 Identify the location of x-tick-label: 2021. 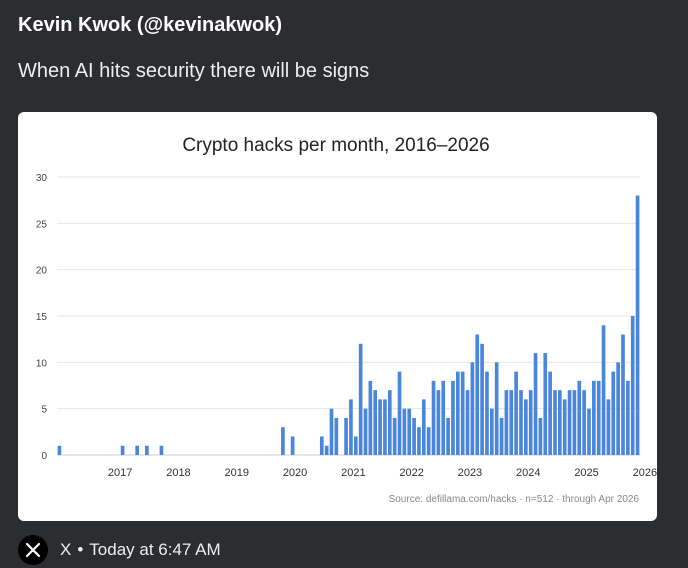
(353, 473).